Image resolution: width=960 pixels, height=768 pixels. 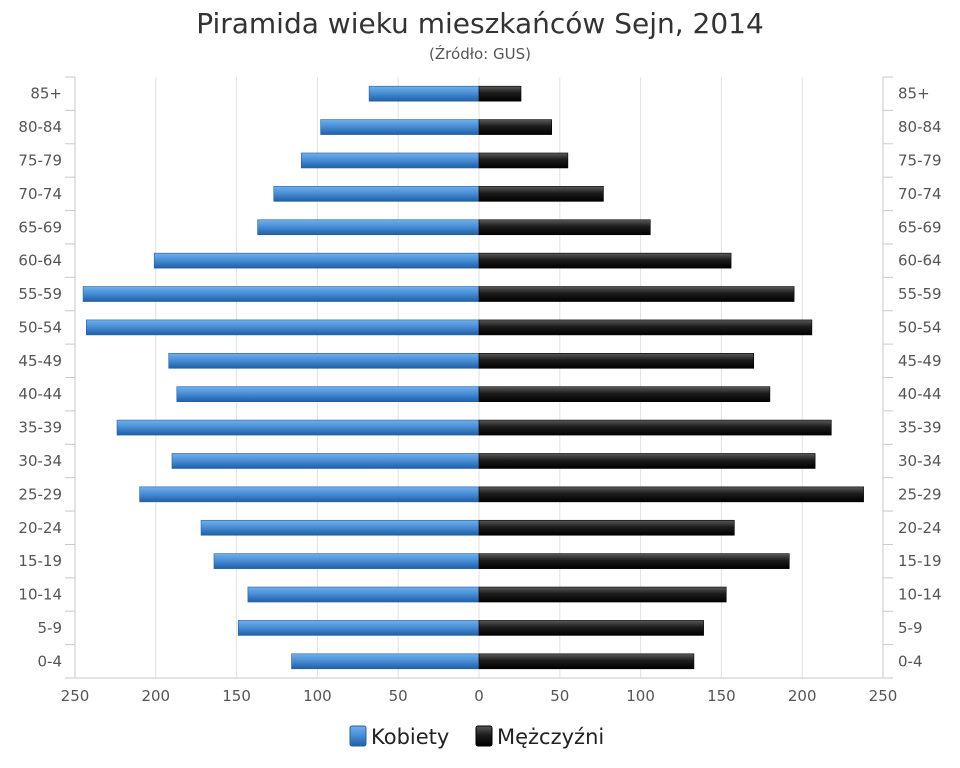 I want to click on x-tick-label: 0, so click(x=479, y=696).